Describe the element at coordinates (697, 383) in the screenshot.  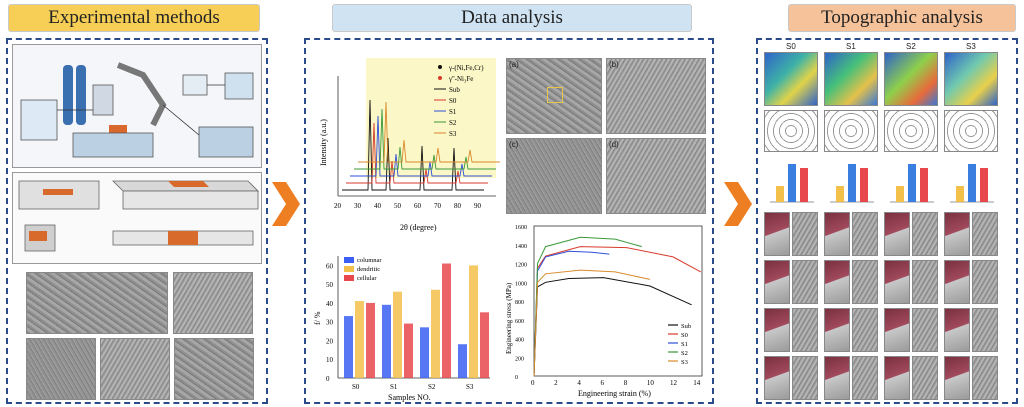
I see `stress-xtick: 14` at that location.